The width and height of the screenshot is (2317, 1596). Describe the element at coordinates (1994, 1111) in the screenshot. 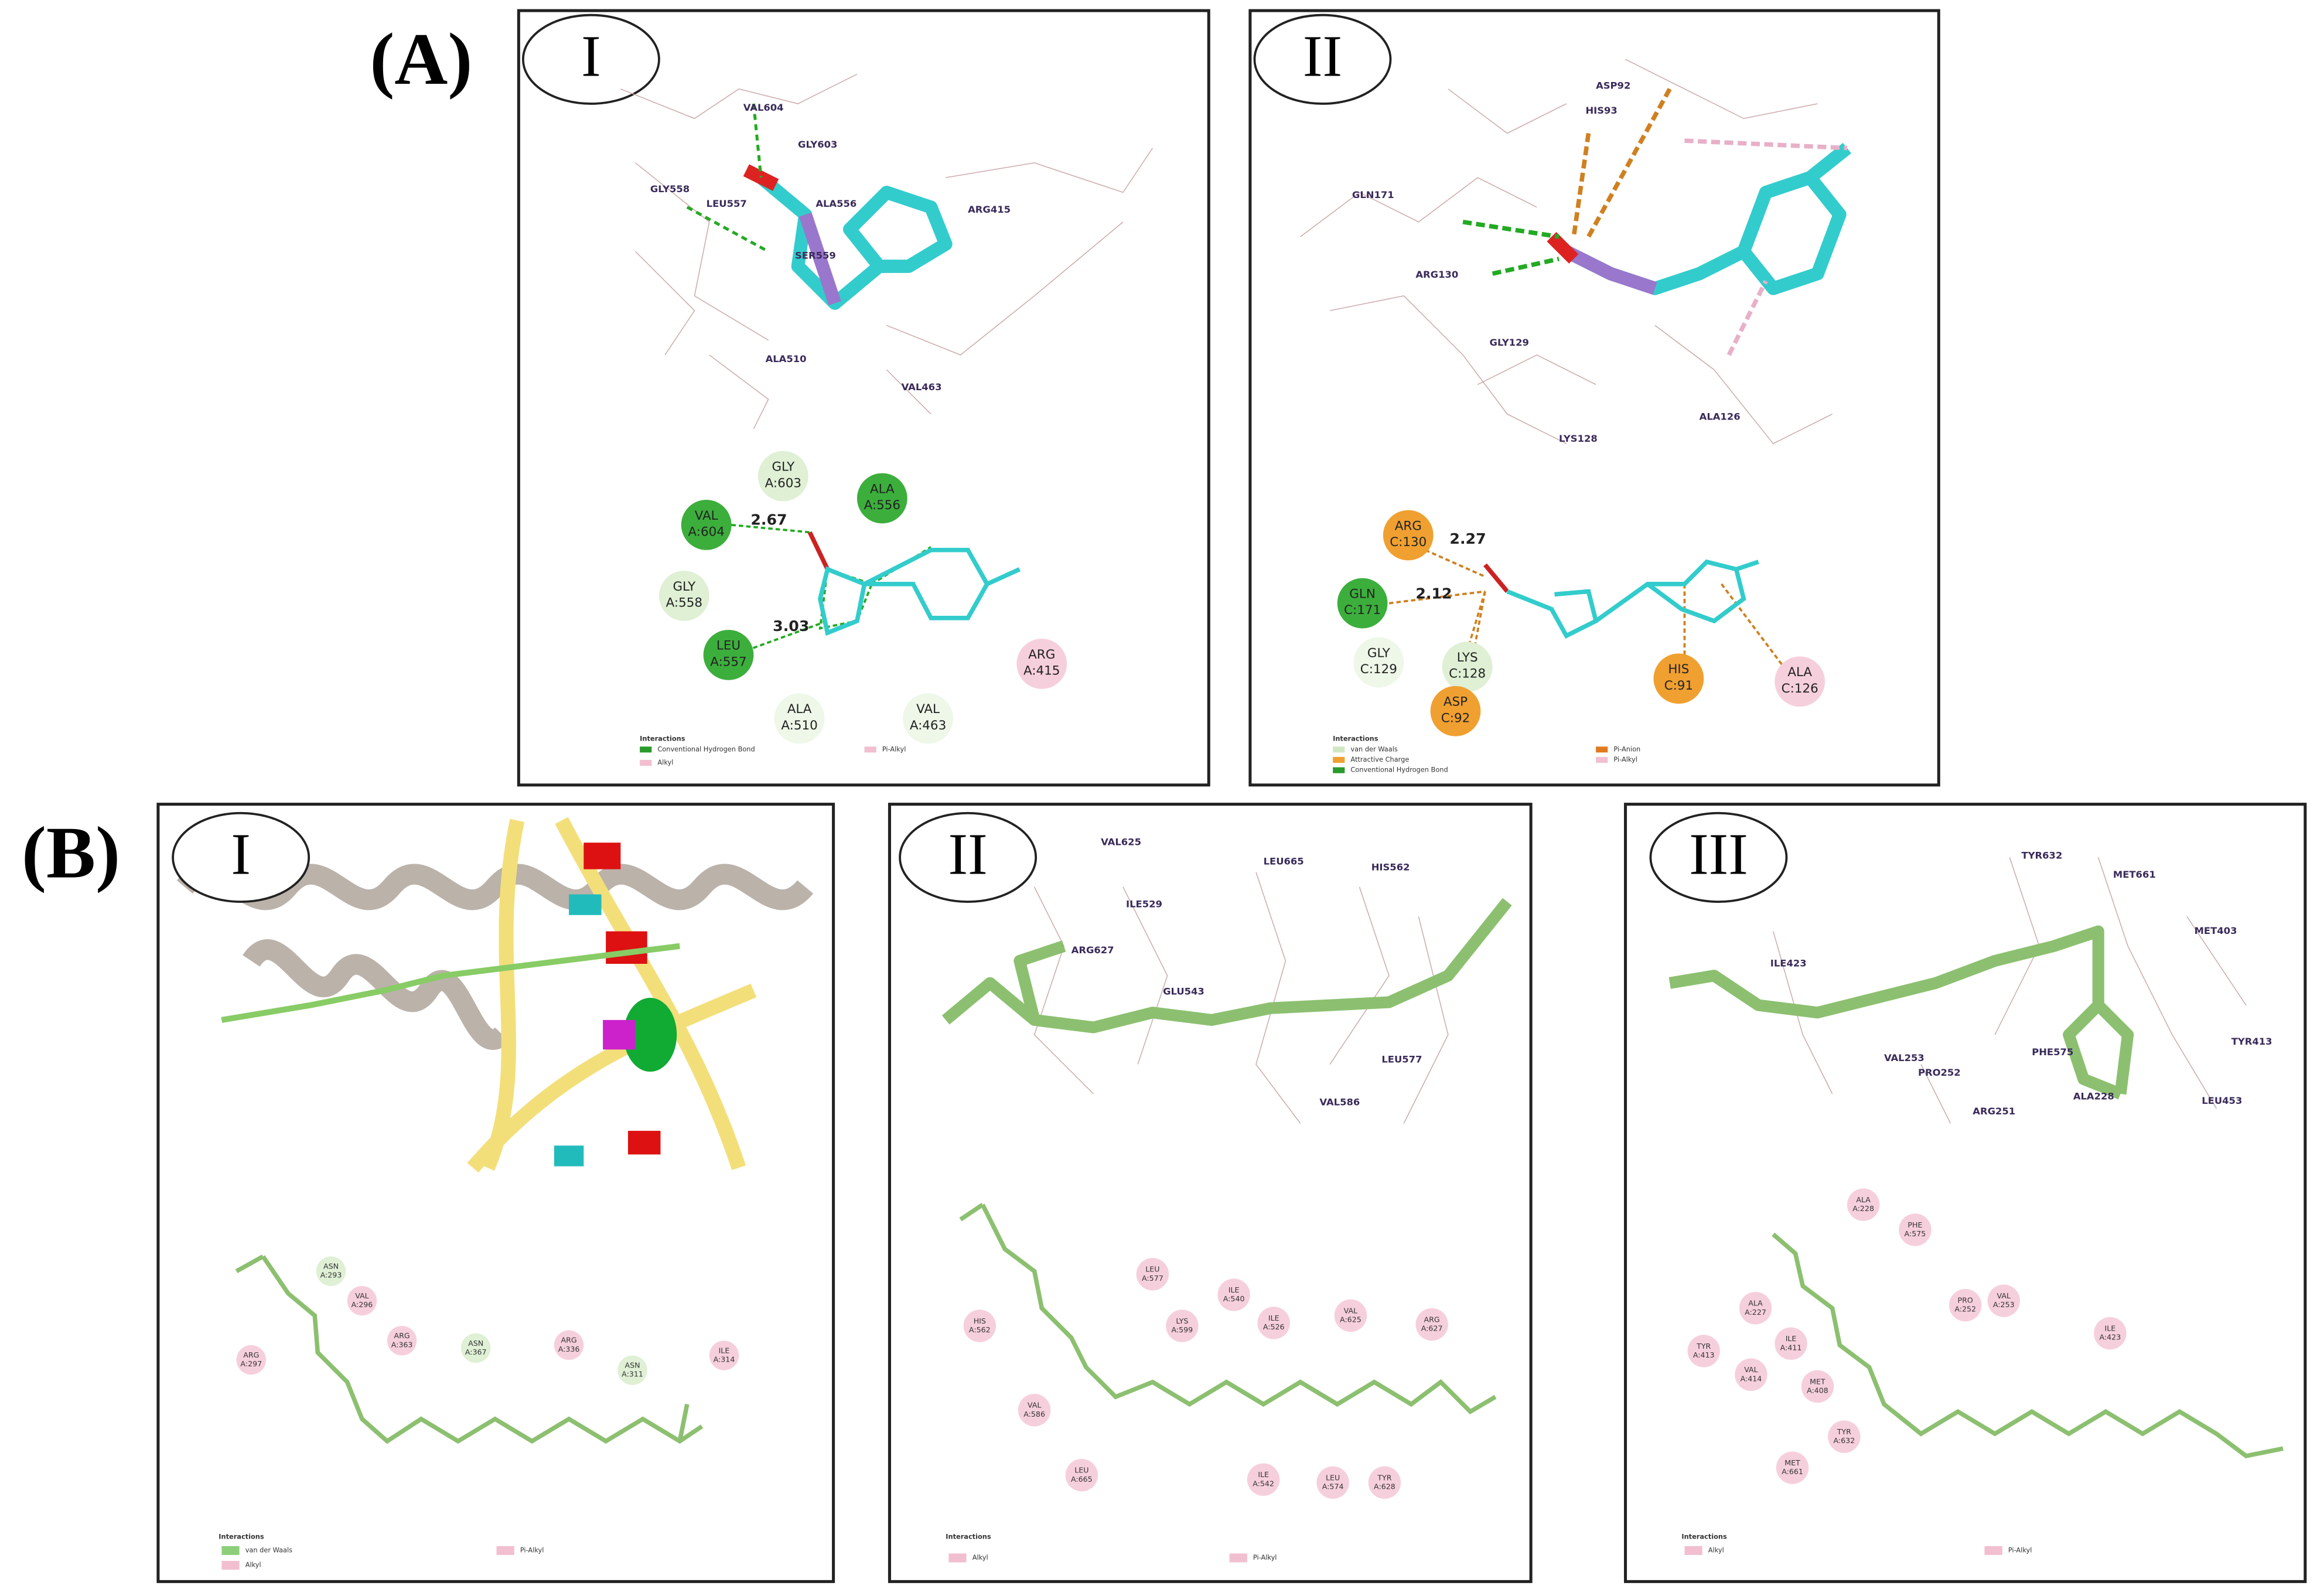

I see `residue-label: ARG251` at that location.